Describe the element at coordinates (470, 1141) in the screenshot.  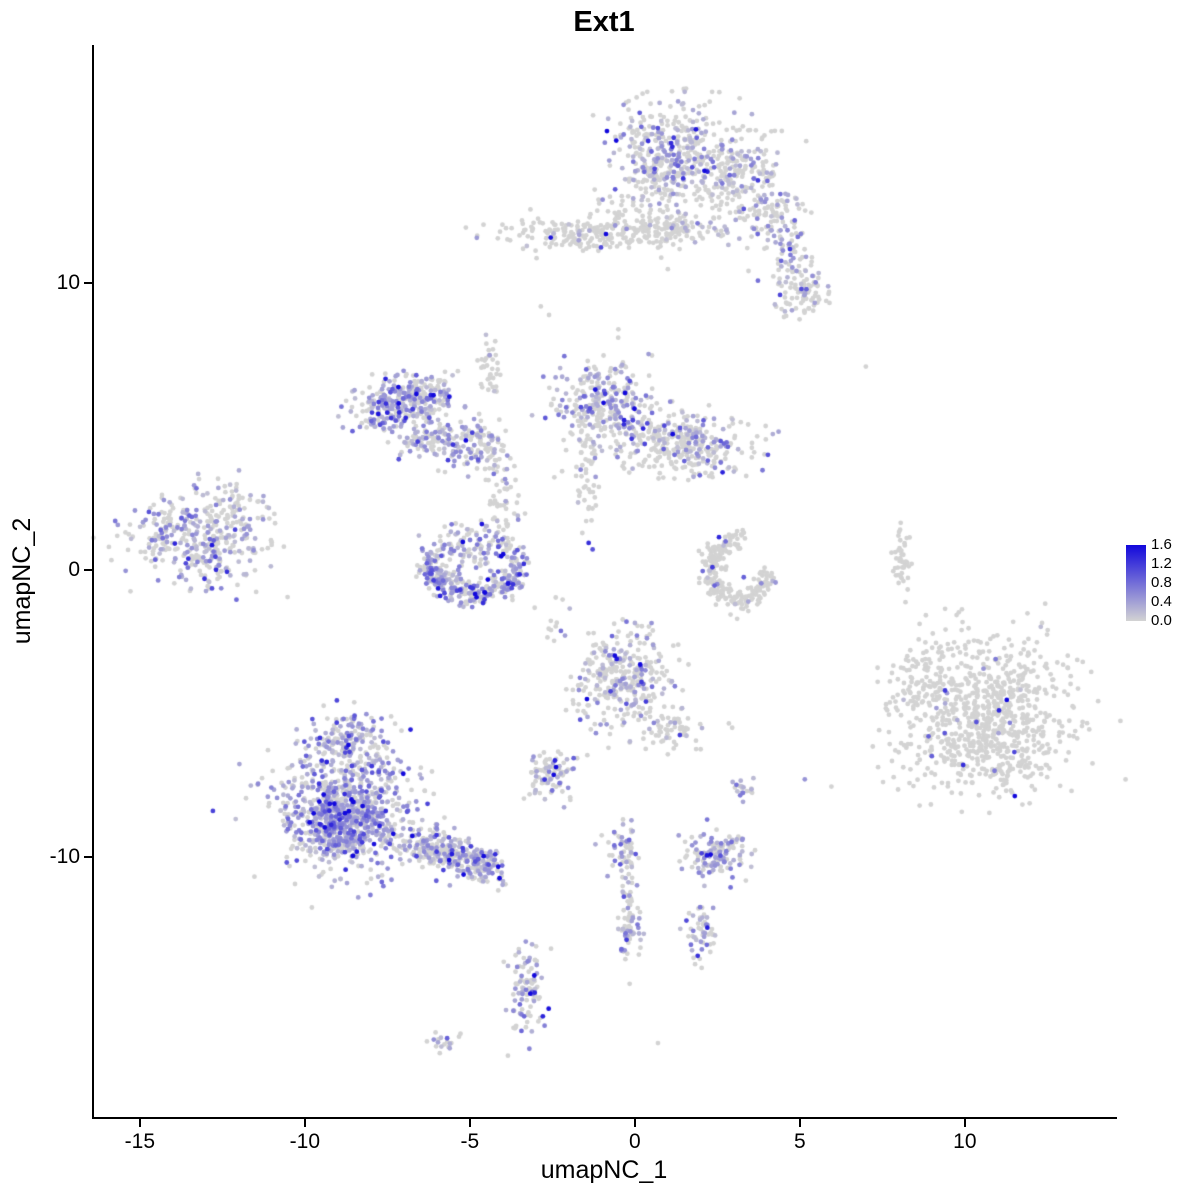
I see `x-tick-label: -5` at that location.